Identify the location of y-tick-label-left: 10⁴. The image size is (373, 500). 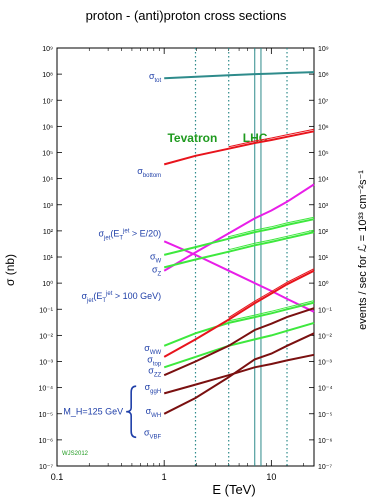
(47, 180).